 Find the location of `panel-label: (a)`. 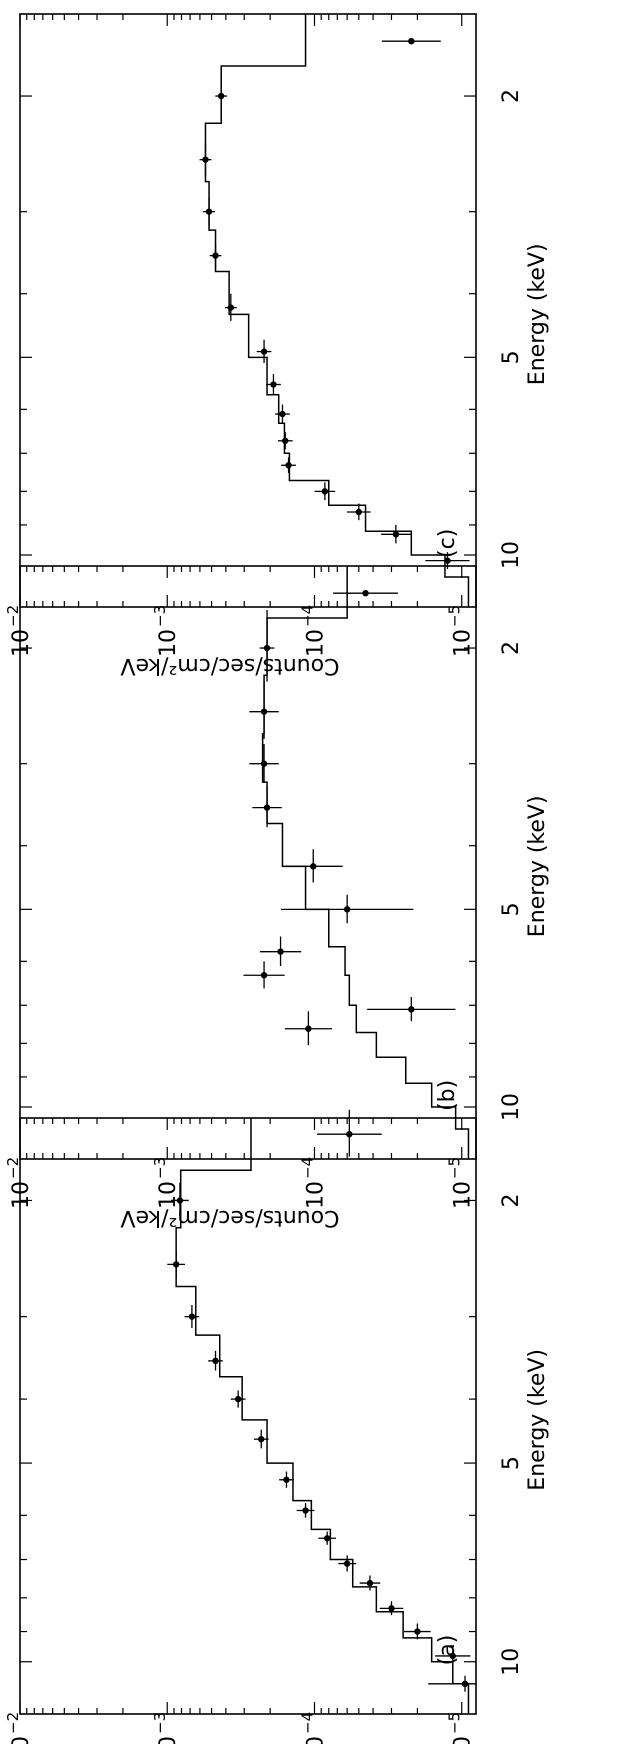

panel-label: (a) is located at coordinates (447, 1650).